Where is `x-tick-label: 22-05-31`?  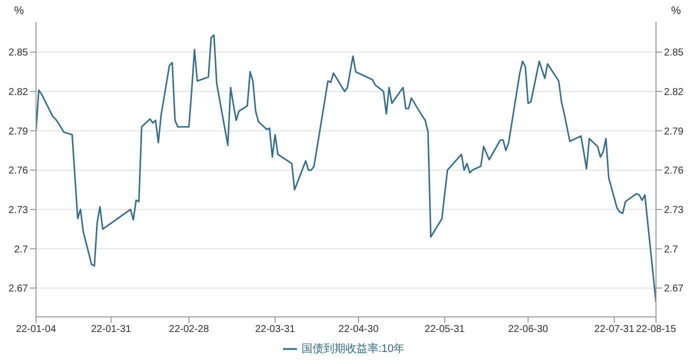
x-tick-label: 22-05-31 is located at coordinates (445, 330).